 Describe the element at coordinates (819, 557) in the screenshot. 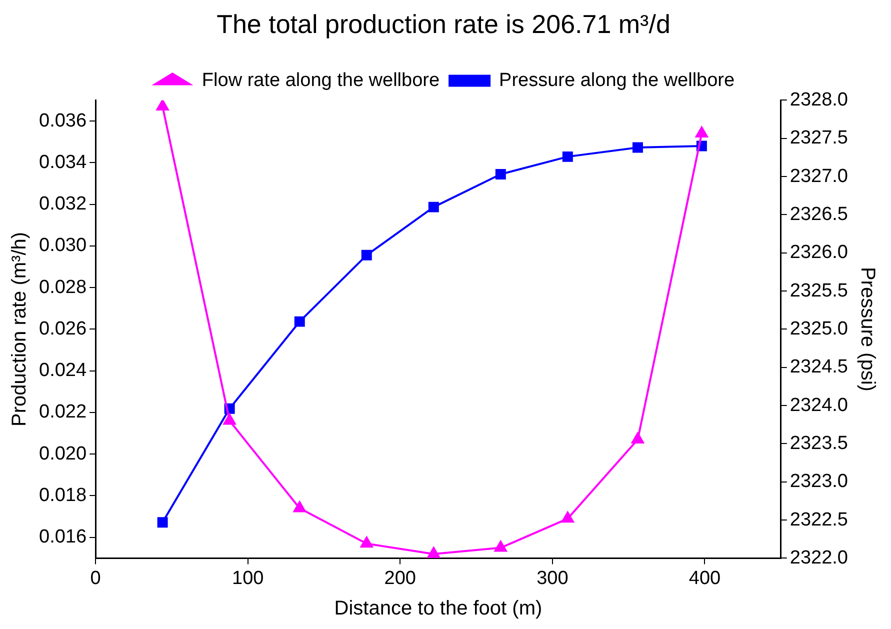

I see `y2-tick-label: 2322.0` at that location.